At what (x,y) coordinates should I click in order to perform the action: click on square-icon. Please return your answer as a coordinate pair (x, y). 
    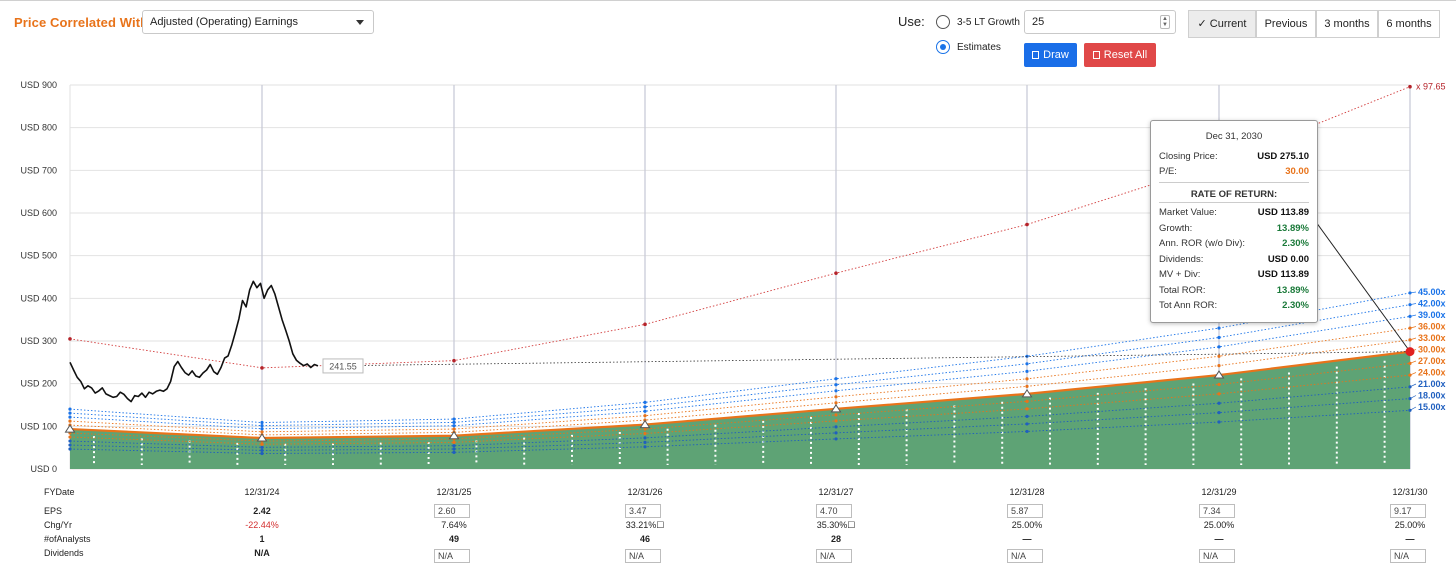
    Looking at the image, I should click on (1096, 55).